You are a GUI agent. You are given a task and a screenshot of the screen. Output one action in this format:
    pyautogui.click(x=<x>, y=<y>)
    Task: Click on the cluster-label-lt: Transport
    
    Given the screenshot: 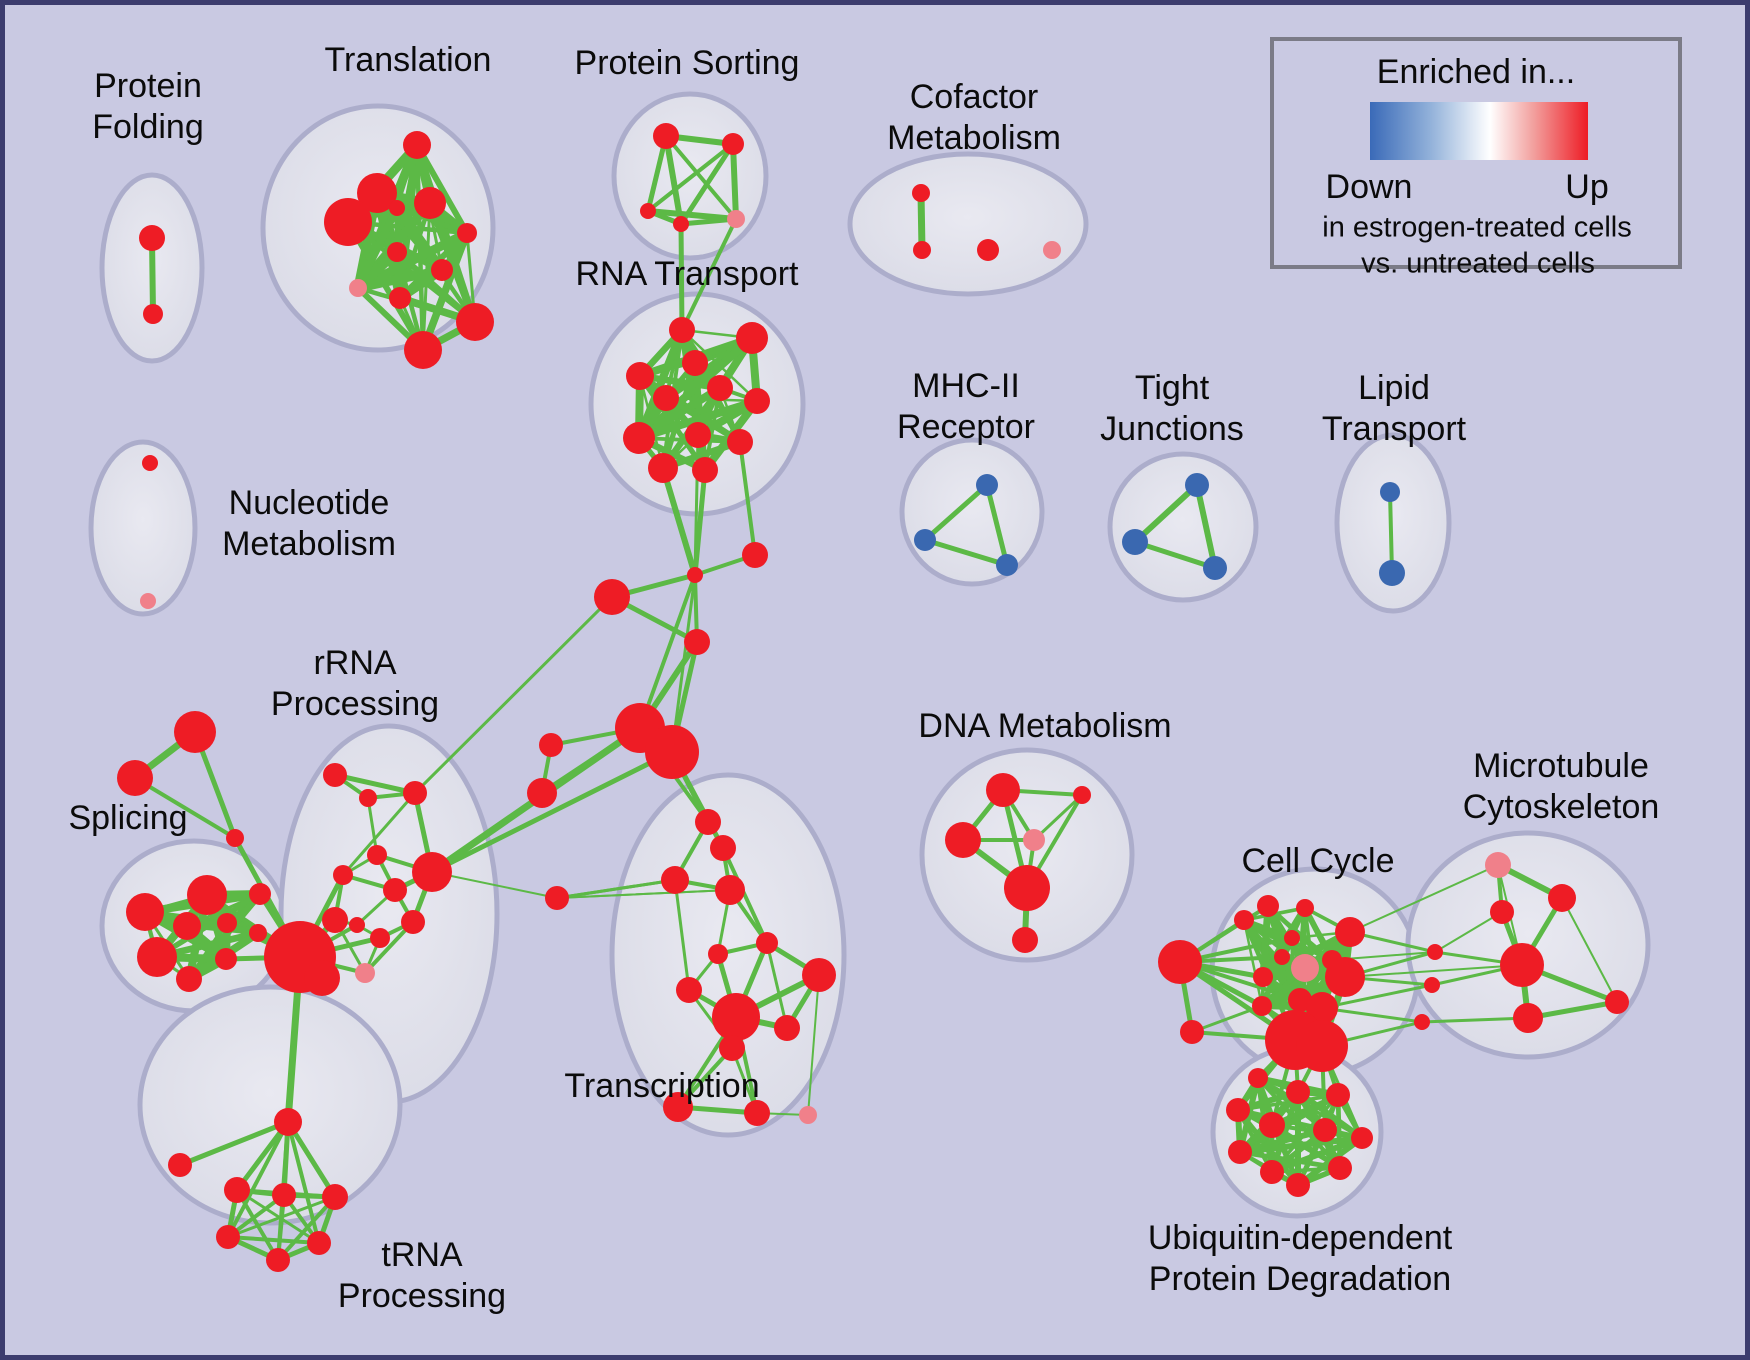 What is the action you would take?
    pyautogui.click(x=1394, y=429)
    